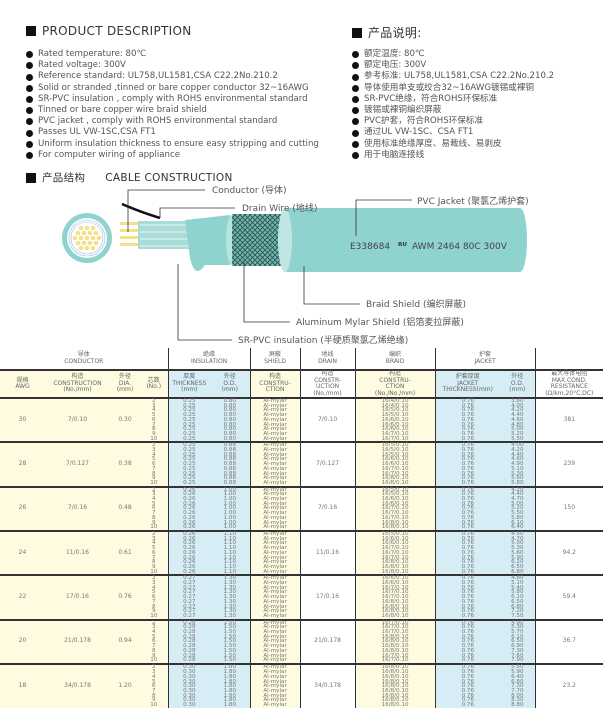 This screenshot has width=603, height=714. Describe the element at coordinates (453, 65) in the screenshot. I see `description-item: 额定电压: 300V` at that location.